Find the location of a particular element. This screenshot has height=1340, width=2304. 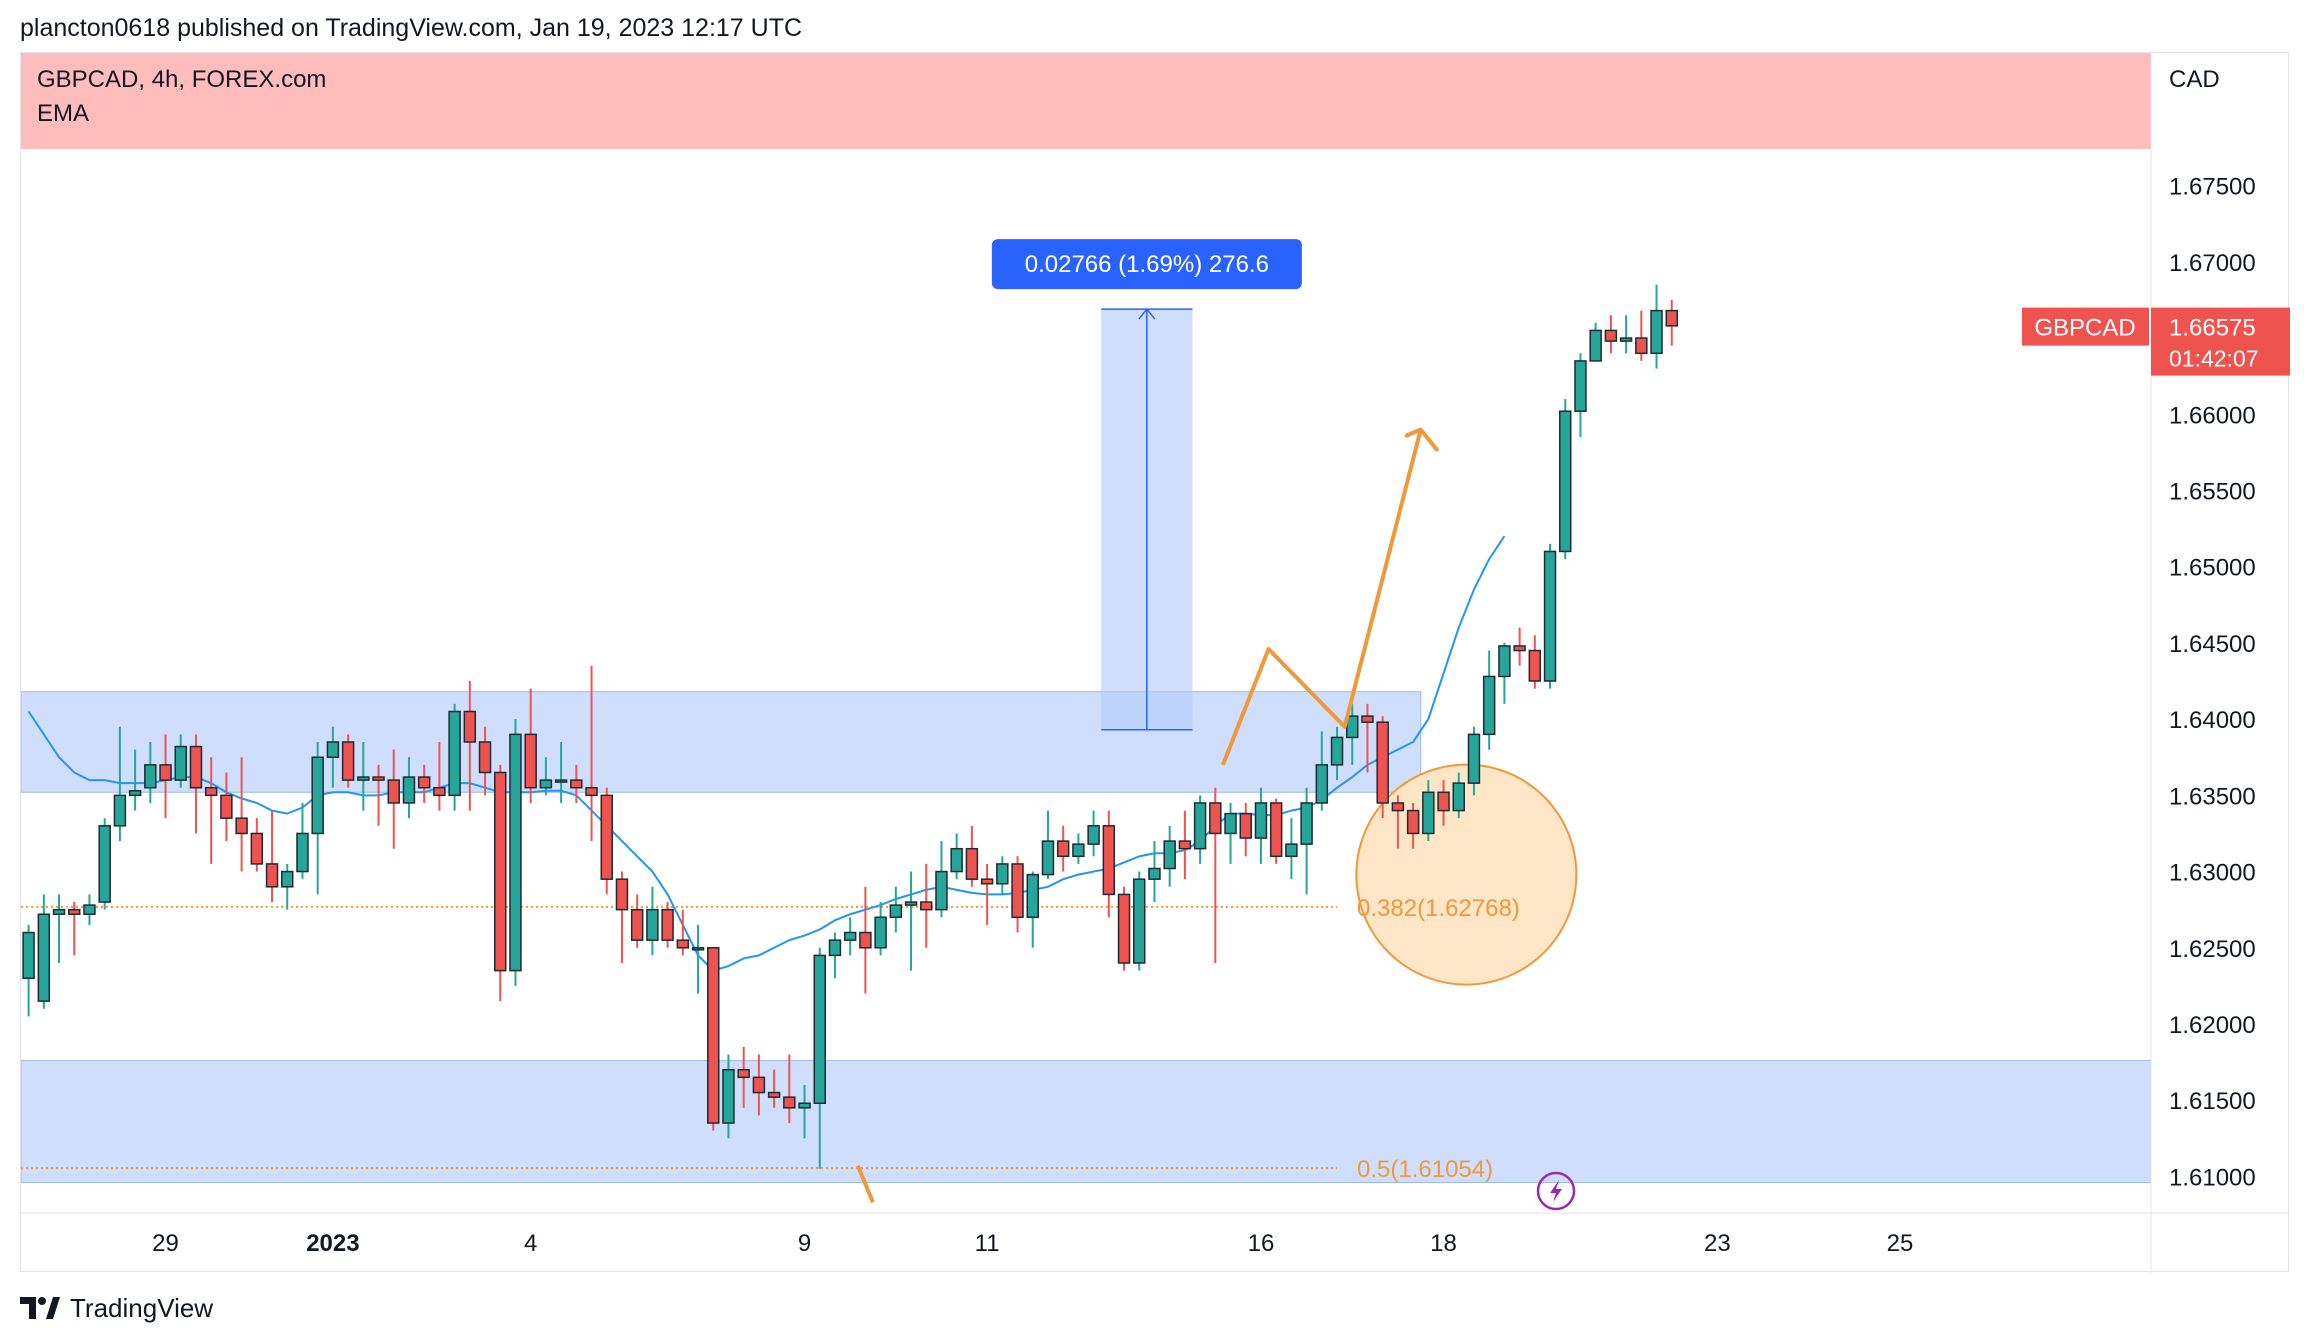

resistance-zone is located at coordinates (721, 742).